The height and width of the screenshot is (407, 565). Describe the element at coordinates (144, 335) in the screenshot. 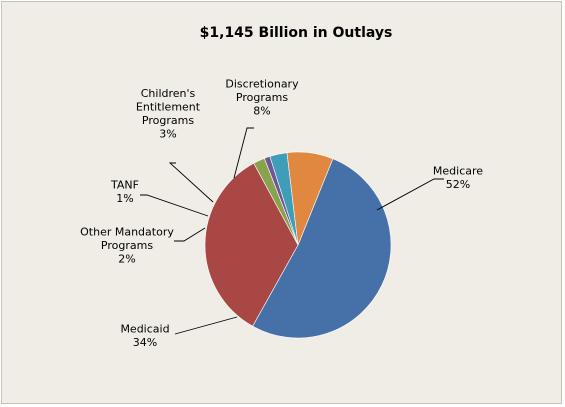

I see `slice-label: Medicaid 34%` at that location.